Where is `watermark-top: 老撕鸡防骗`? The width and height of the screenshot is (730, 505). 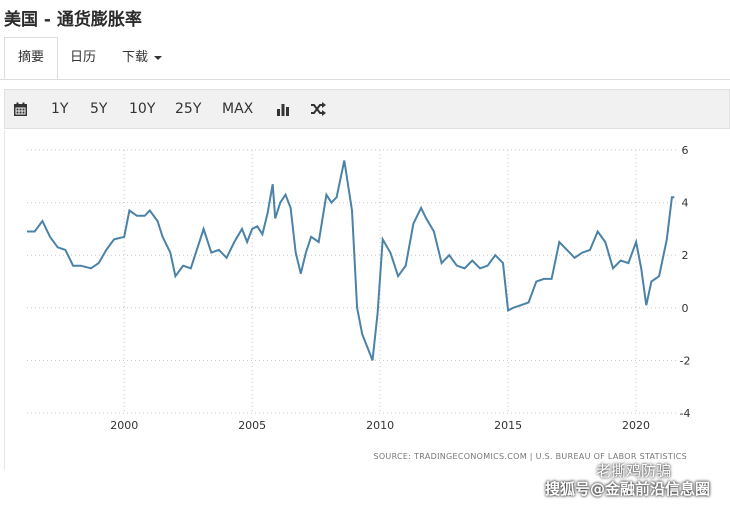 watermark-top: 老撕鸡防骗 is located at coordinates (634, 471).